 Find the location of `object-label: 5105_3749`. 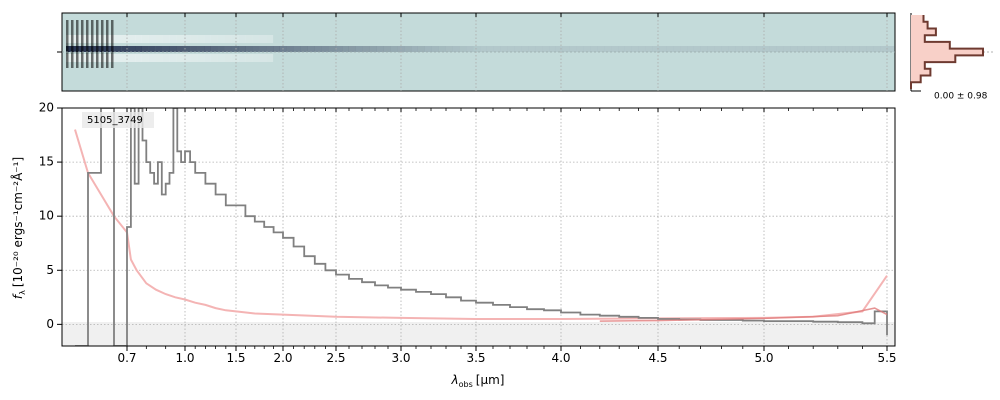

object-label: 5105_3749 is located at coordinates (115, 120).